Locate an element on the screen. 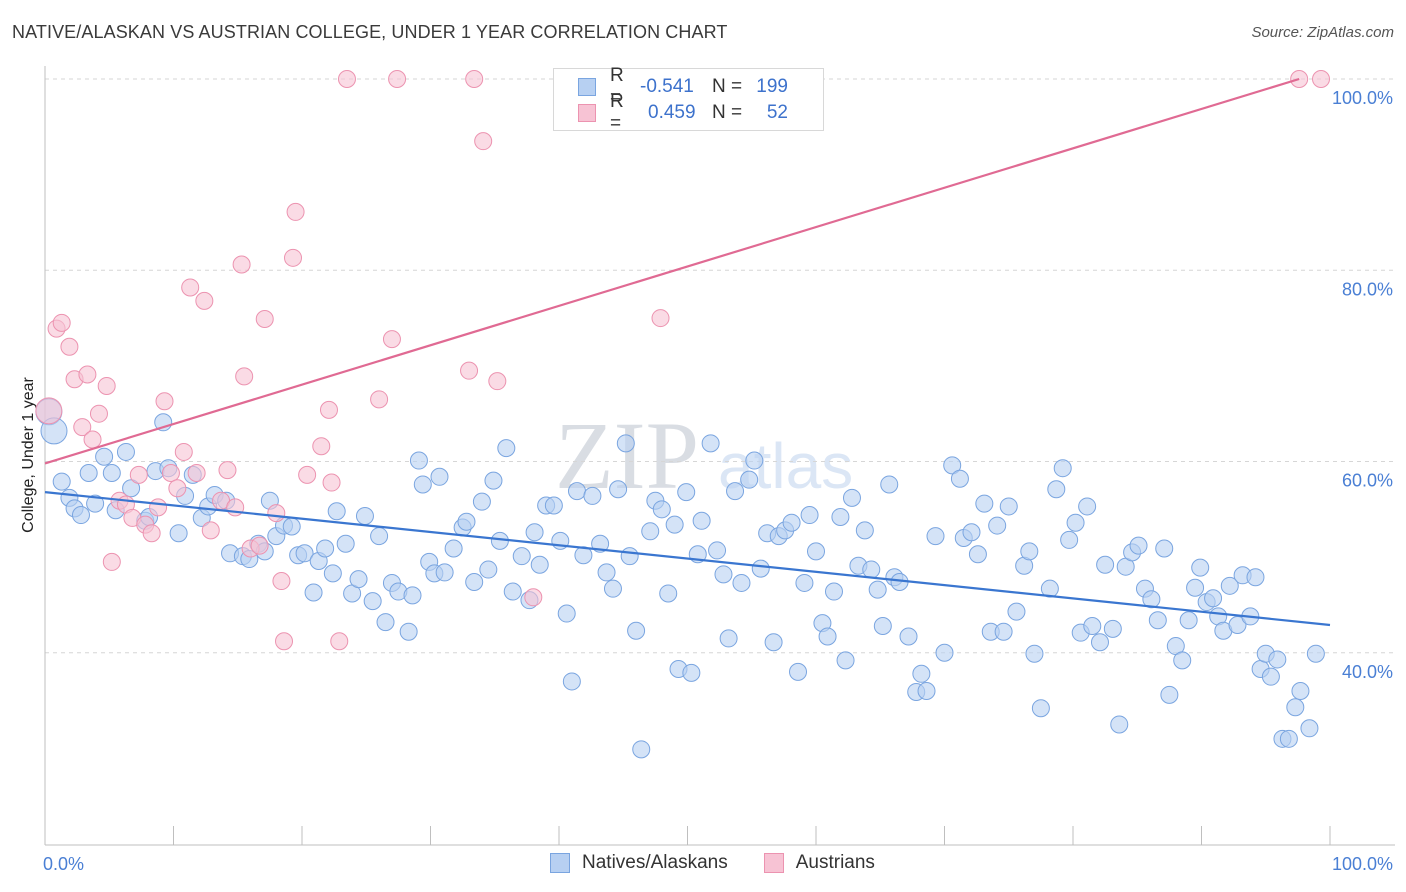 The width and height of the screenshot is (1406, 892). legend-swatch-austrians is located at coordinates (587, 113).